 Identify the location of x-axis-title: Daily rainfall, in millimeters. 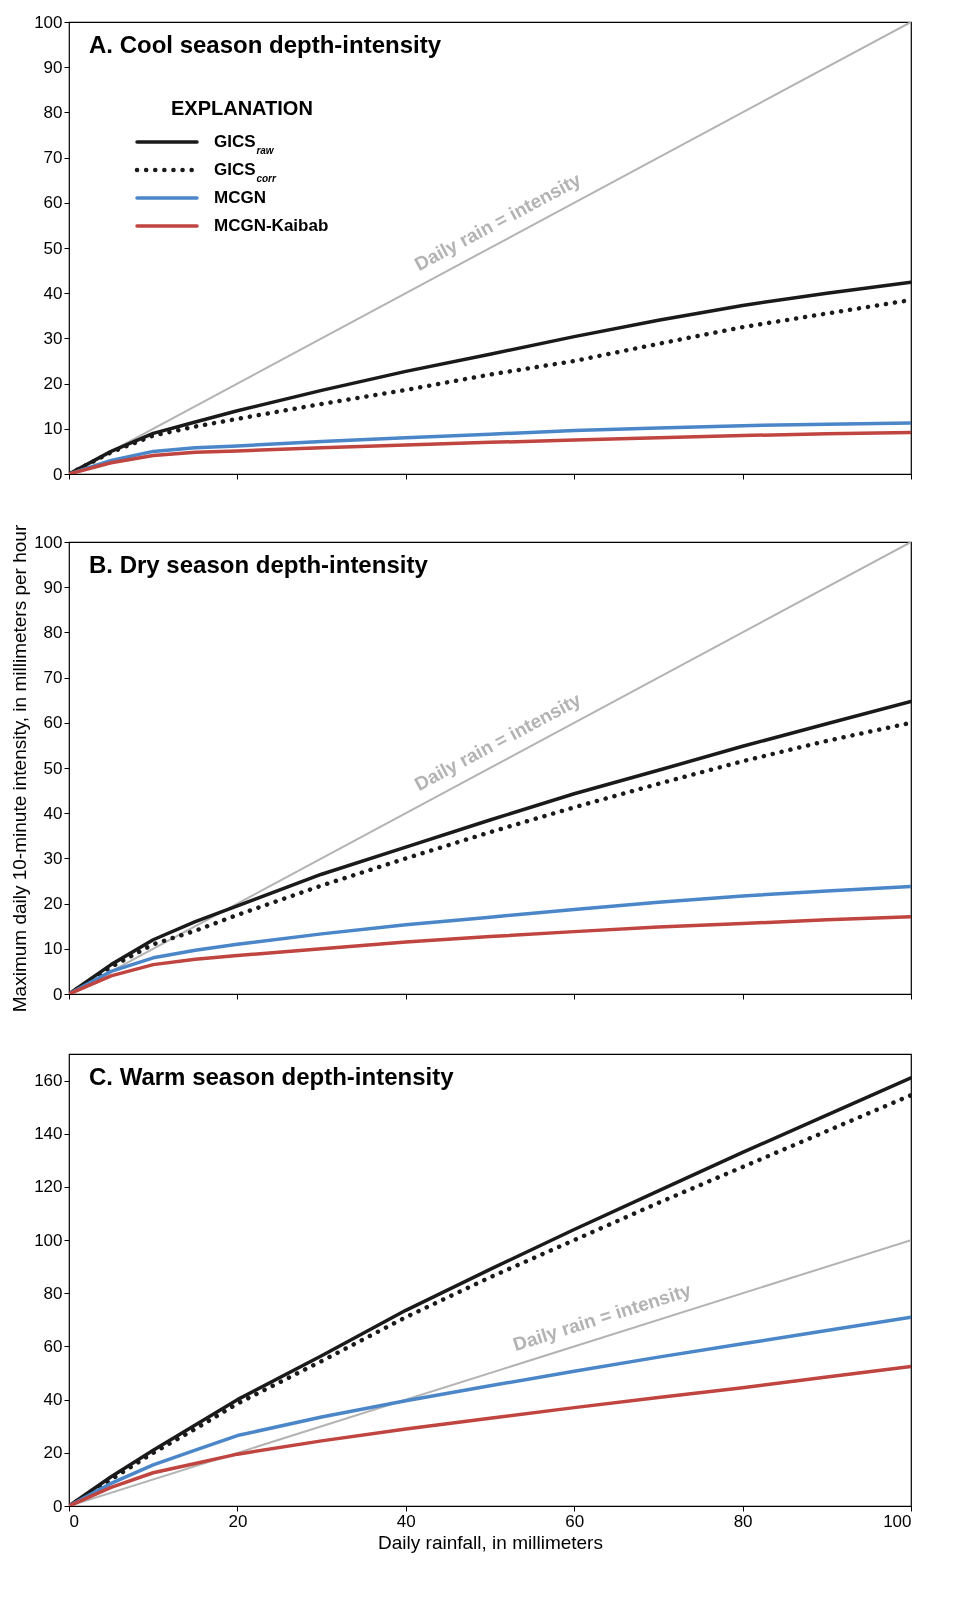
(490, 1542).